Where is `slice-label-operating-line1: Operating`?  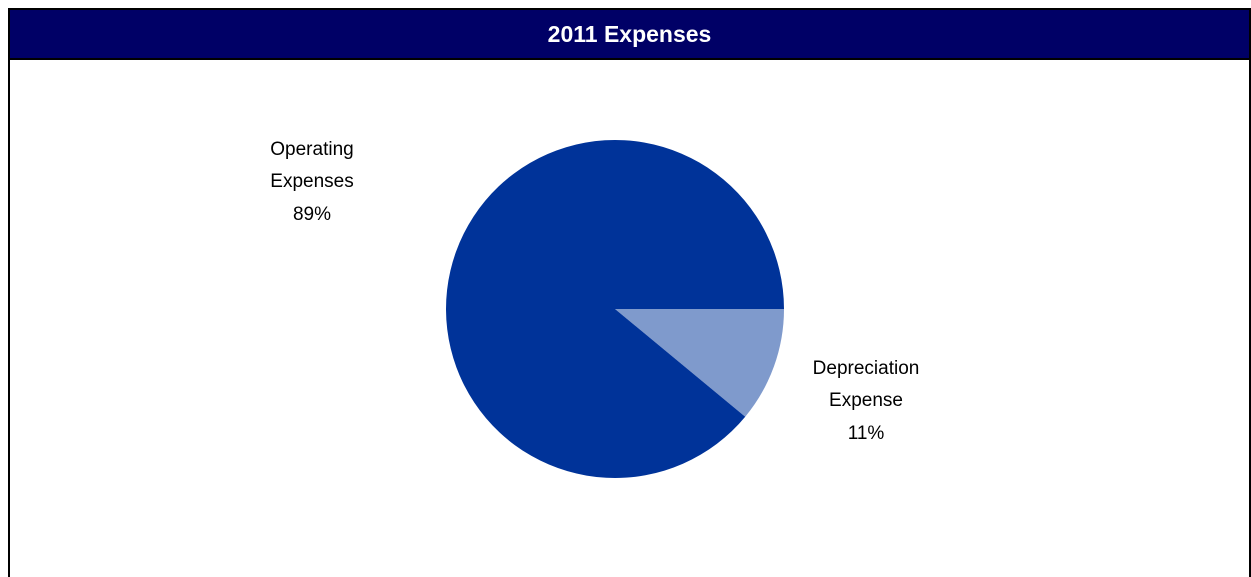 slice-label-operating-line1: Operating is located at coordinates (311, 149).